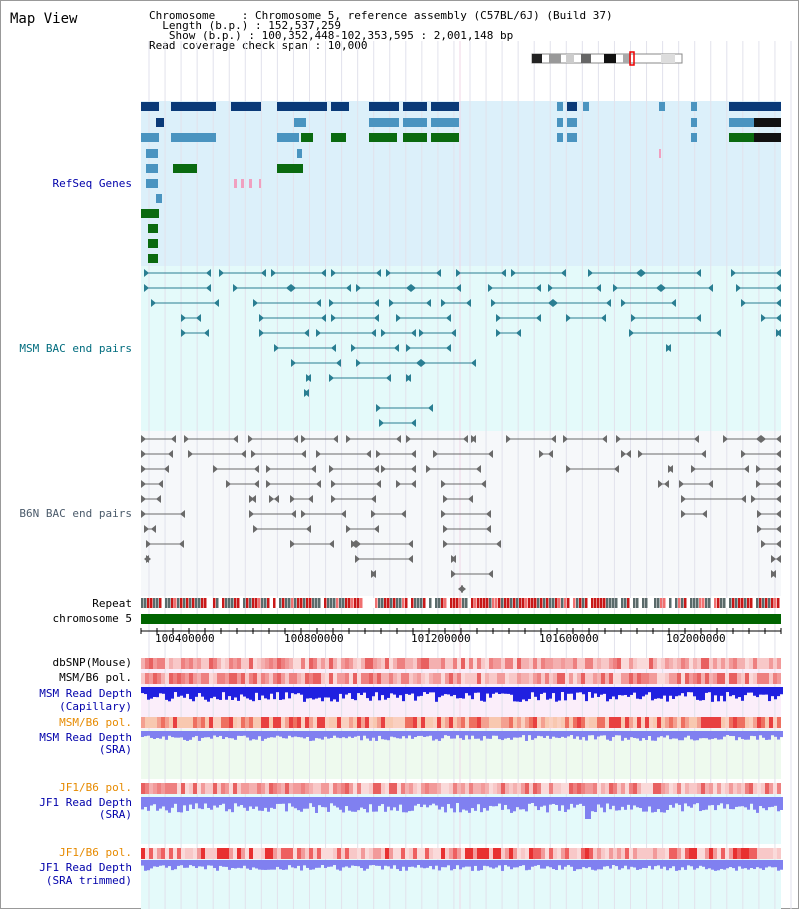  Describe the element at coordinates (75, 348) in the screenshot. I see `track-label-msm-bac: MSM BAC end pairs` at that location.